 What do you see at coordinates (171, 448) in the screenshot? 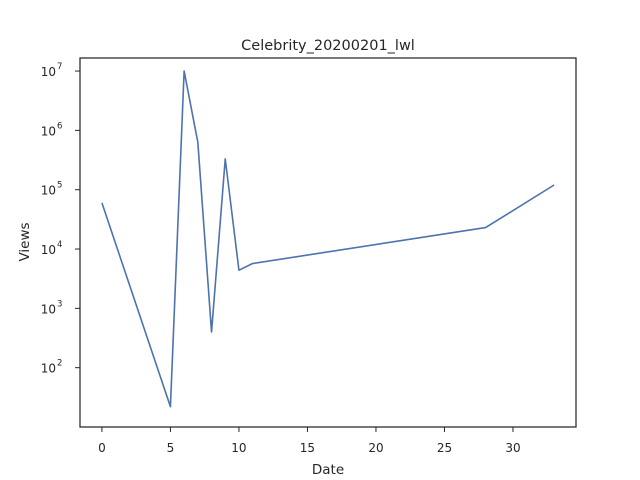
I see `x-tick-label: 5` at bounding box center [171, 448].